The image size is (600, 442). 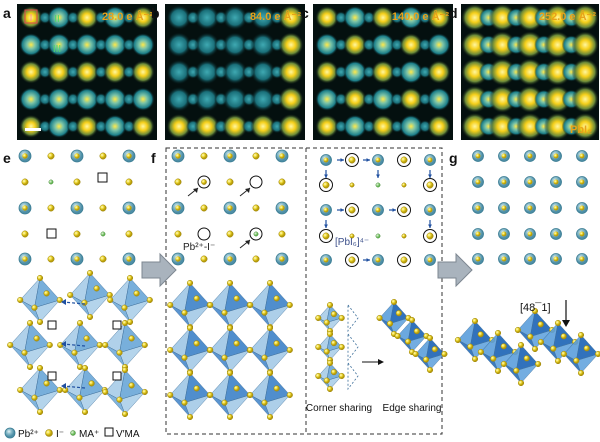 What do you see at coordinates (581, 130) in the screenshot?
I see `pbi2-label: PbI₂` at bounding box center [581, 130].